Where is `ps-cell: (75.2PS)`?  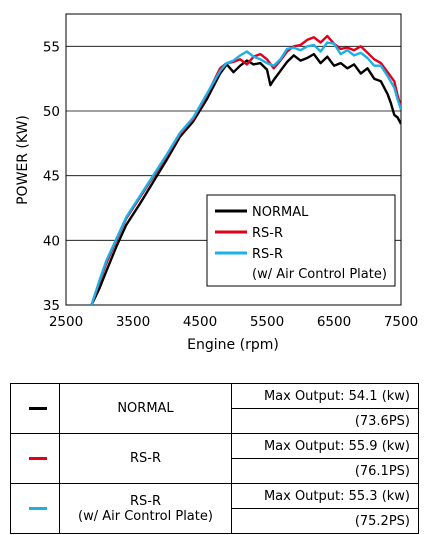
ps-cell: (75.2PS) is located at coordinates (325, 521).